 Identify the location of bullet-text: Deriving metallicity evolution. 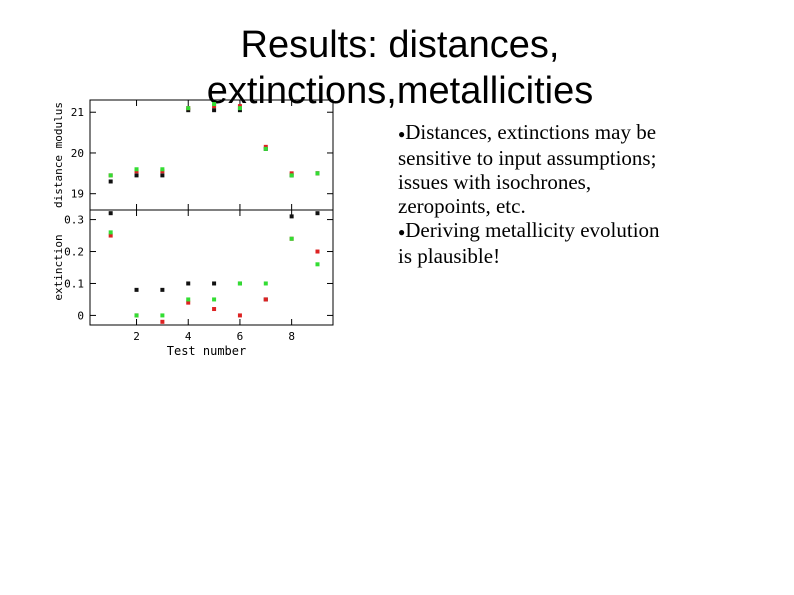
(532, 230).